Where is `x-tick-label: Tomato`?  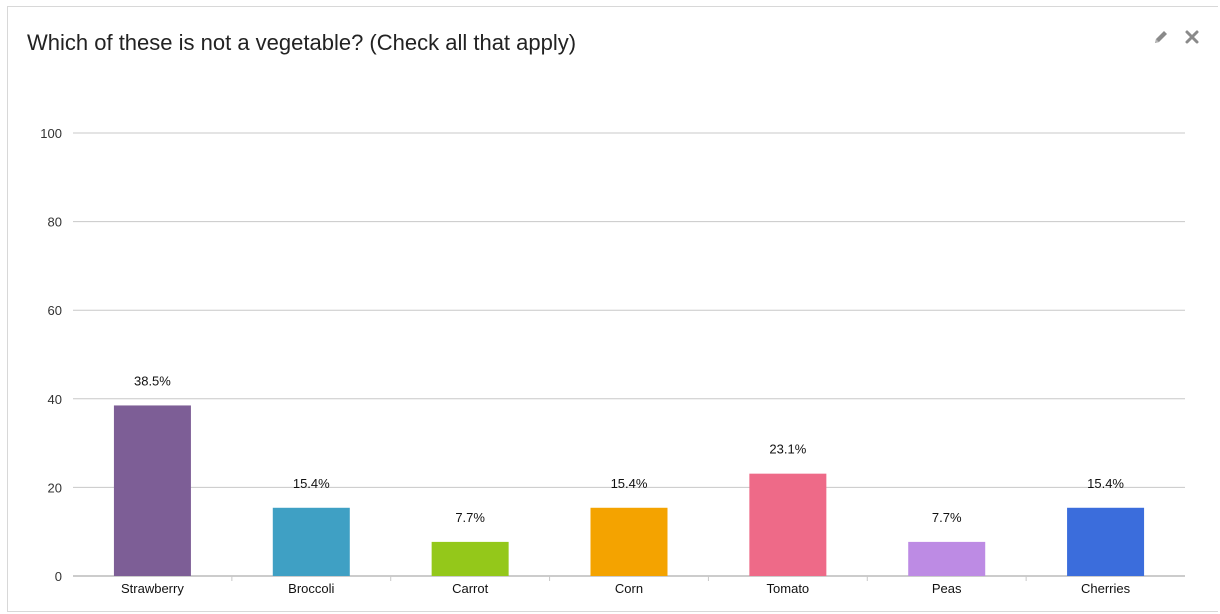
x-tick-label: Tomato is located at coordinates (788, 588).